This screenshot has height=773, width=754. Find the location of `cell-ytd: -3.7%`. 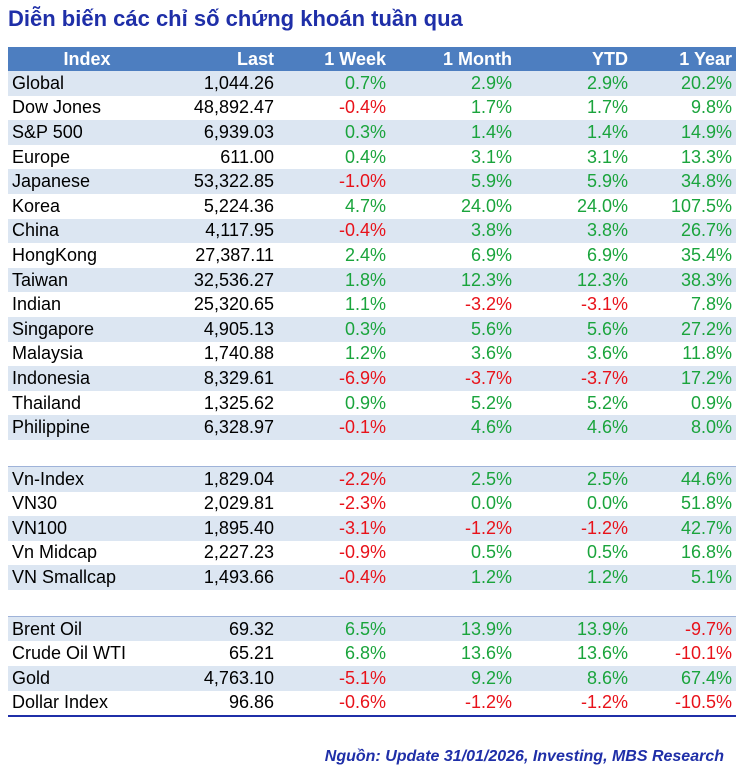

cell-ytd: -3.7% is located at coordinates (574, 378).